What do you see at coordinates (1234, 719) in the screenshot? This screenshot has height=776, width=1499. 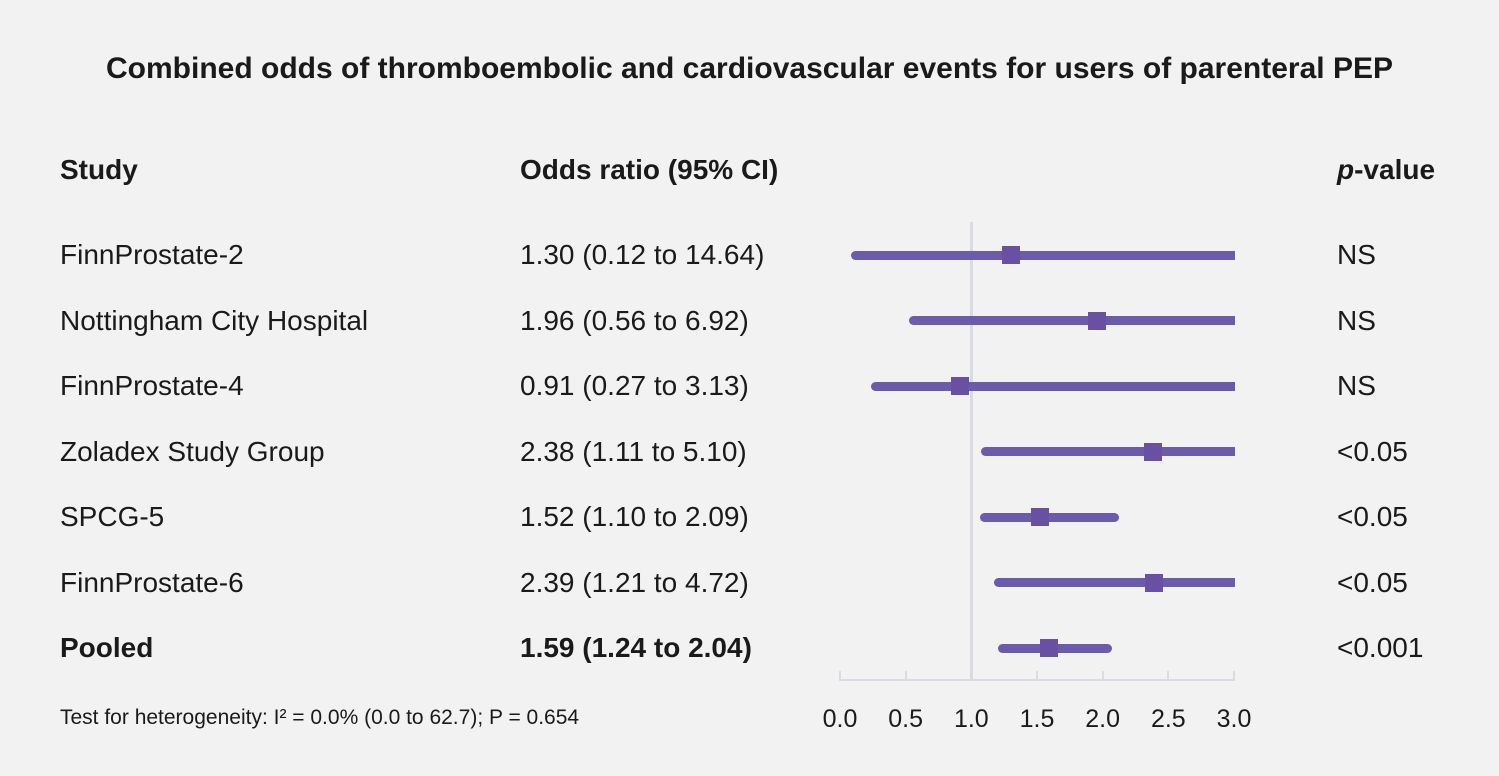 I see `x-axis-tick-label: 3.0` at bounding box center [1234, 719].